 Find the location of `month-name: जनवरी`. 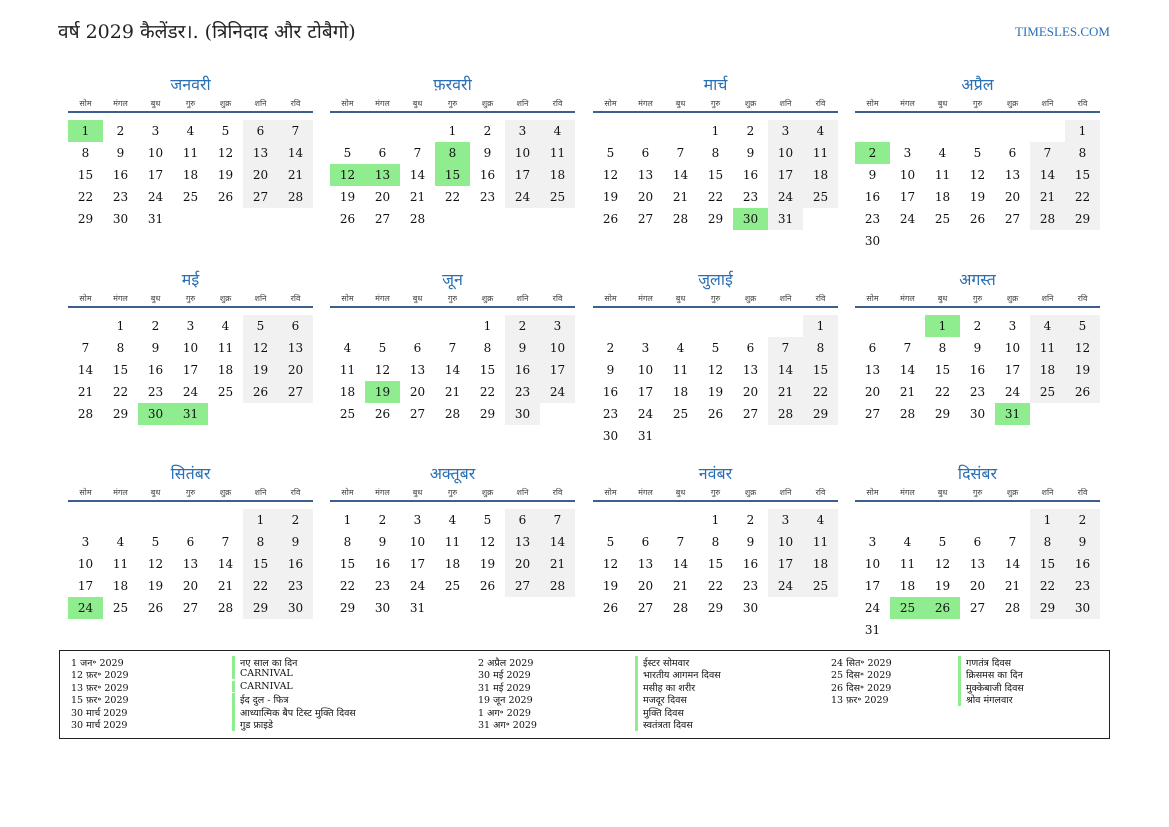

month-name: जनवरी is located at coordinates (190, 84).